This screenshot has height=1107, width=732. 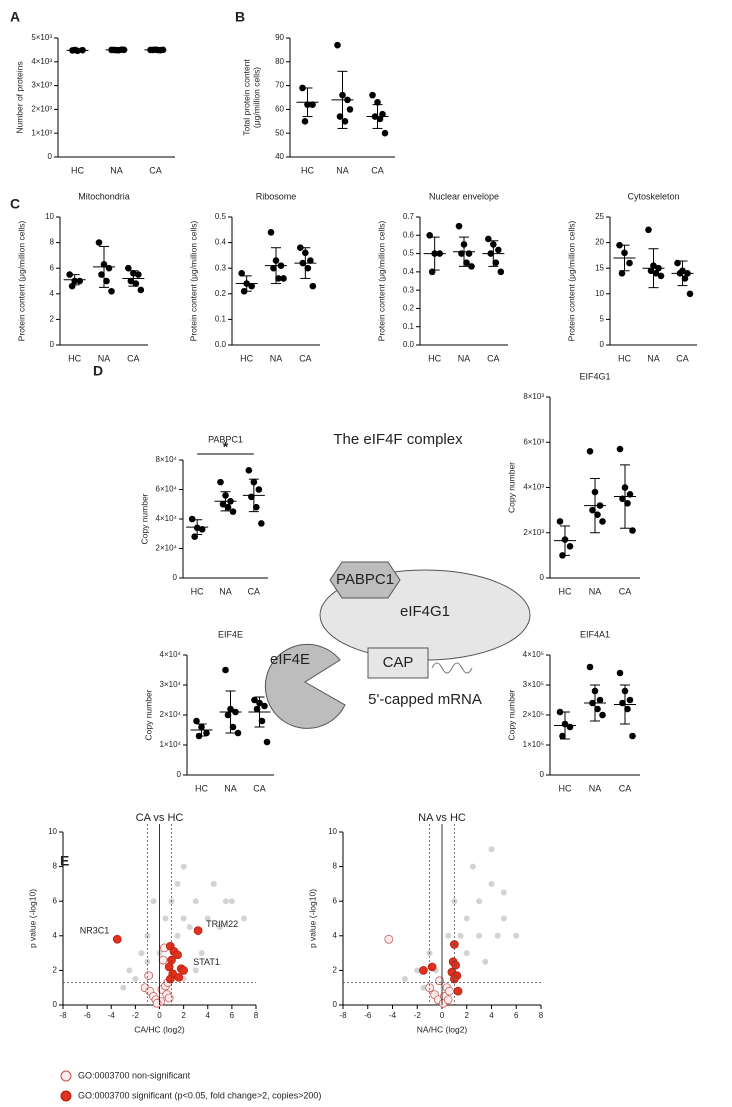 I want to click on y-tick-label: 3×10⁵, so click(x=533, y=684).